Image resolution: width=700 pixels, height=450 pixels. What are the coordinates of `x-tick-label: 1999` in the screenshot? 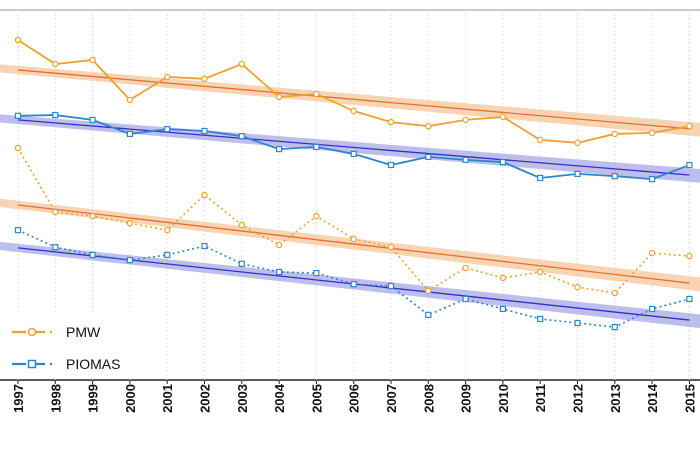 It's located at (93, 398).